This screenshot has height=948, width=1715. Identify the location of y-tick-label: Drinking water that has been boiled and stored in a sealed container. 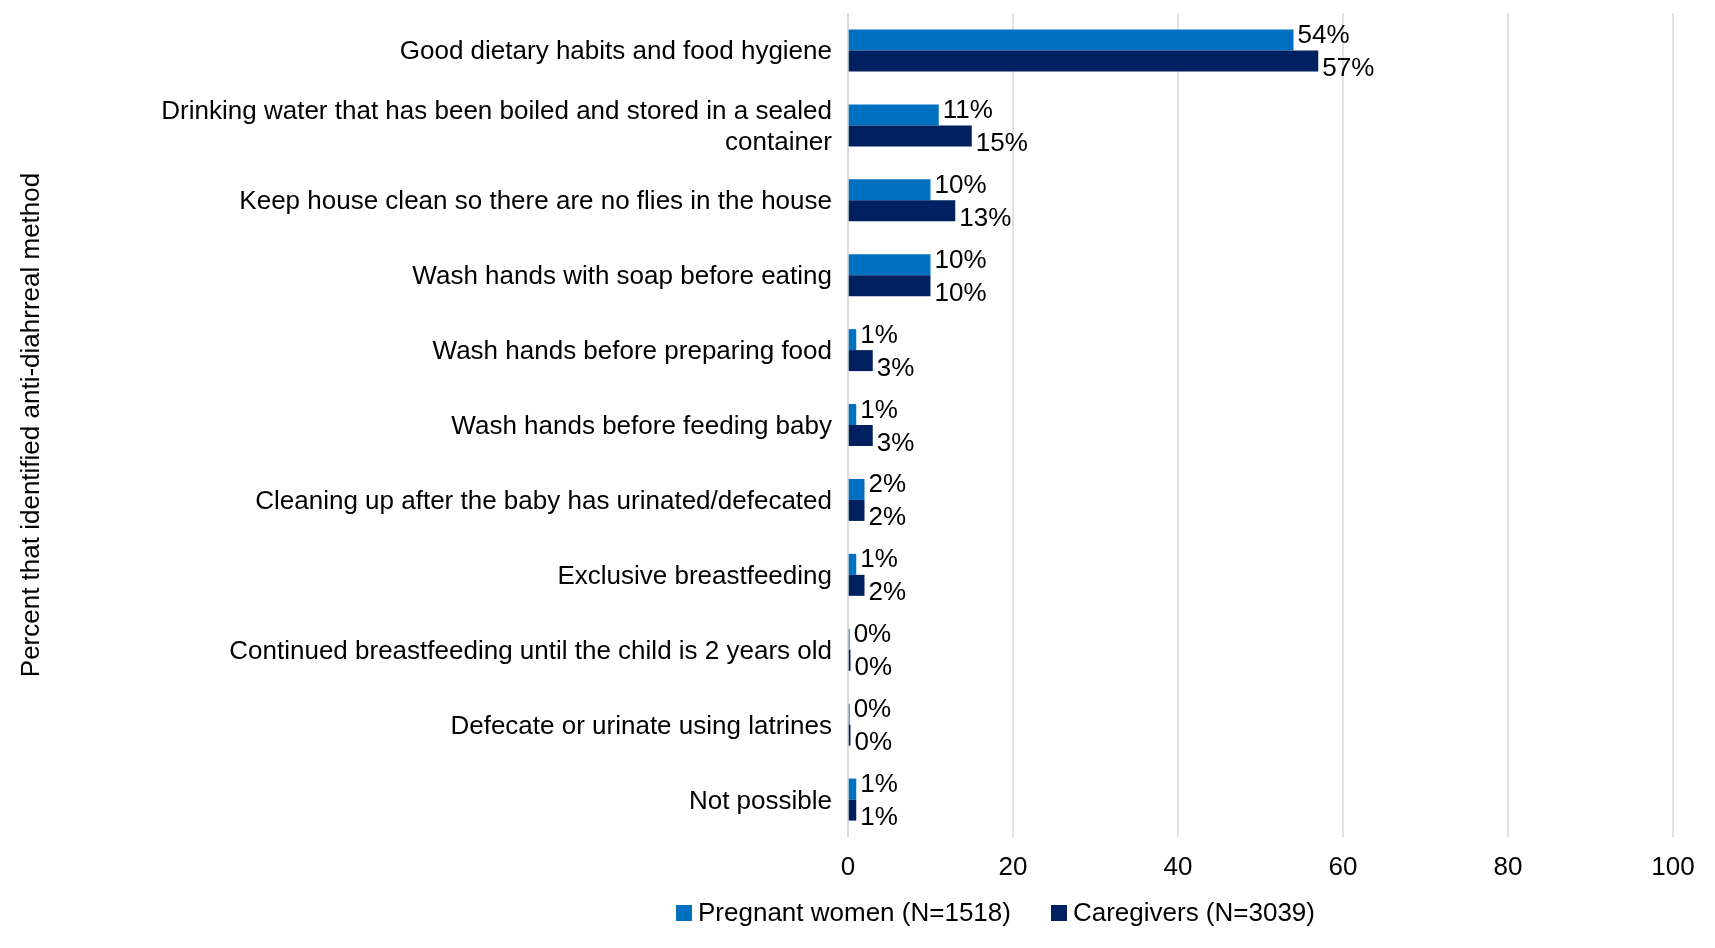
(497, 125).